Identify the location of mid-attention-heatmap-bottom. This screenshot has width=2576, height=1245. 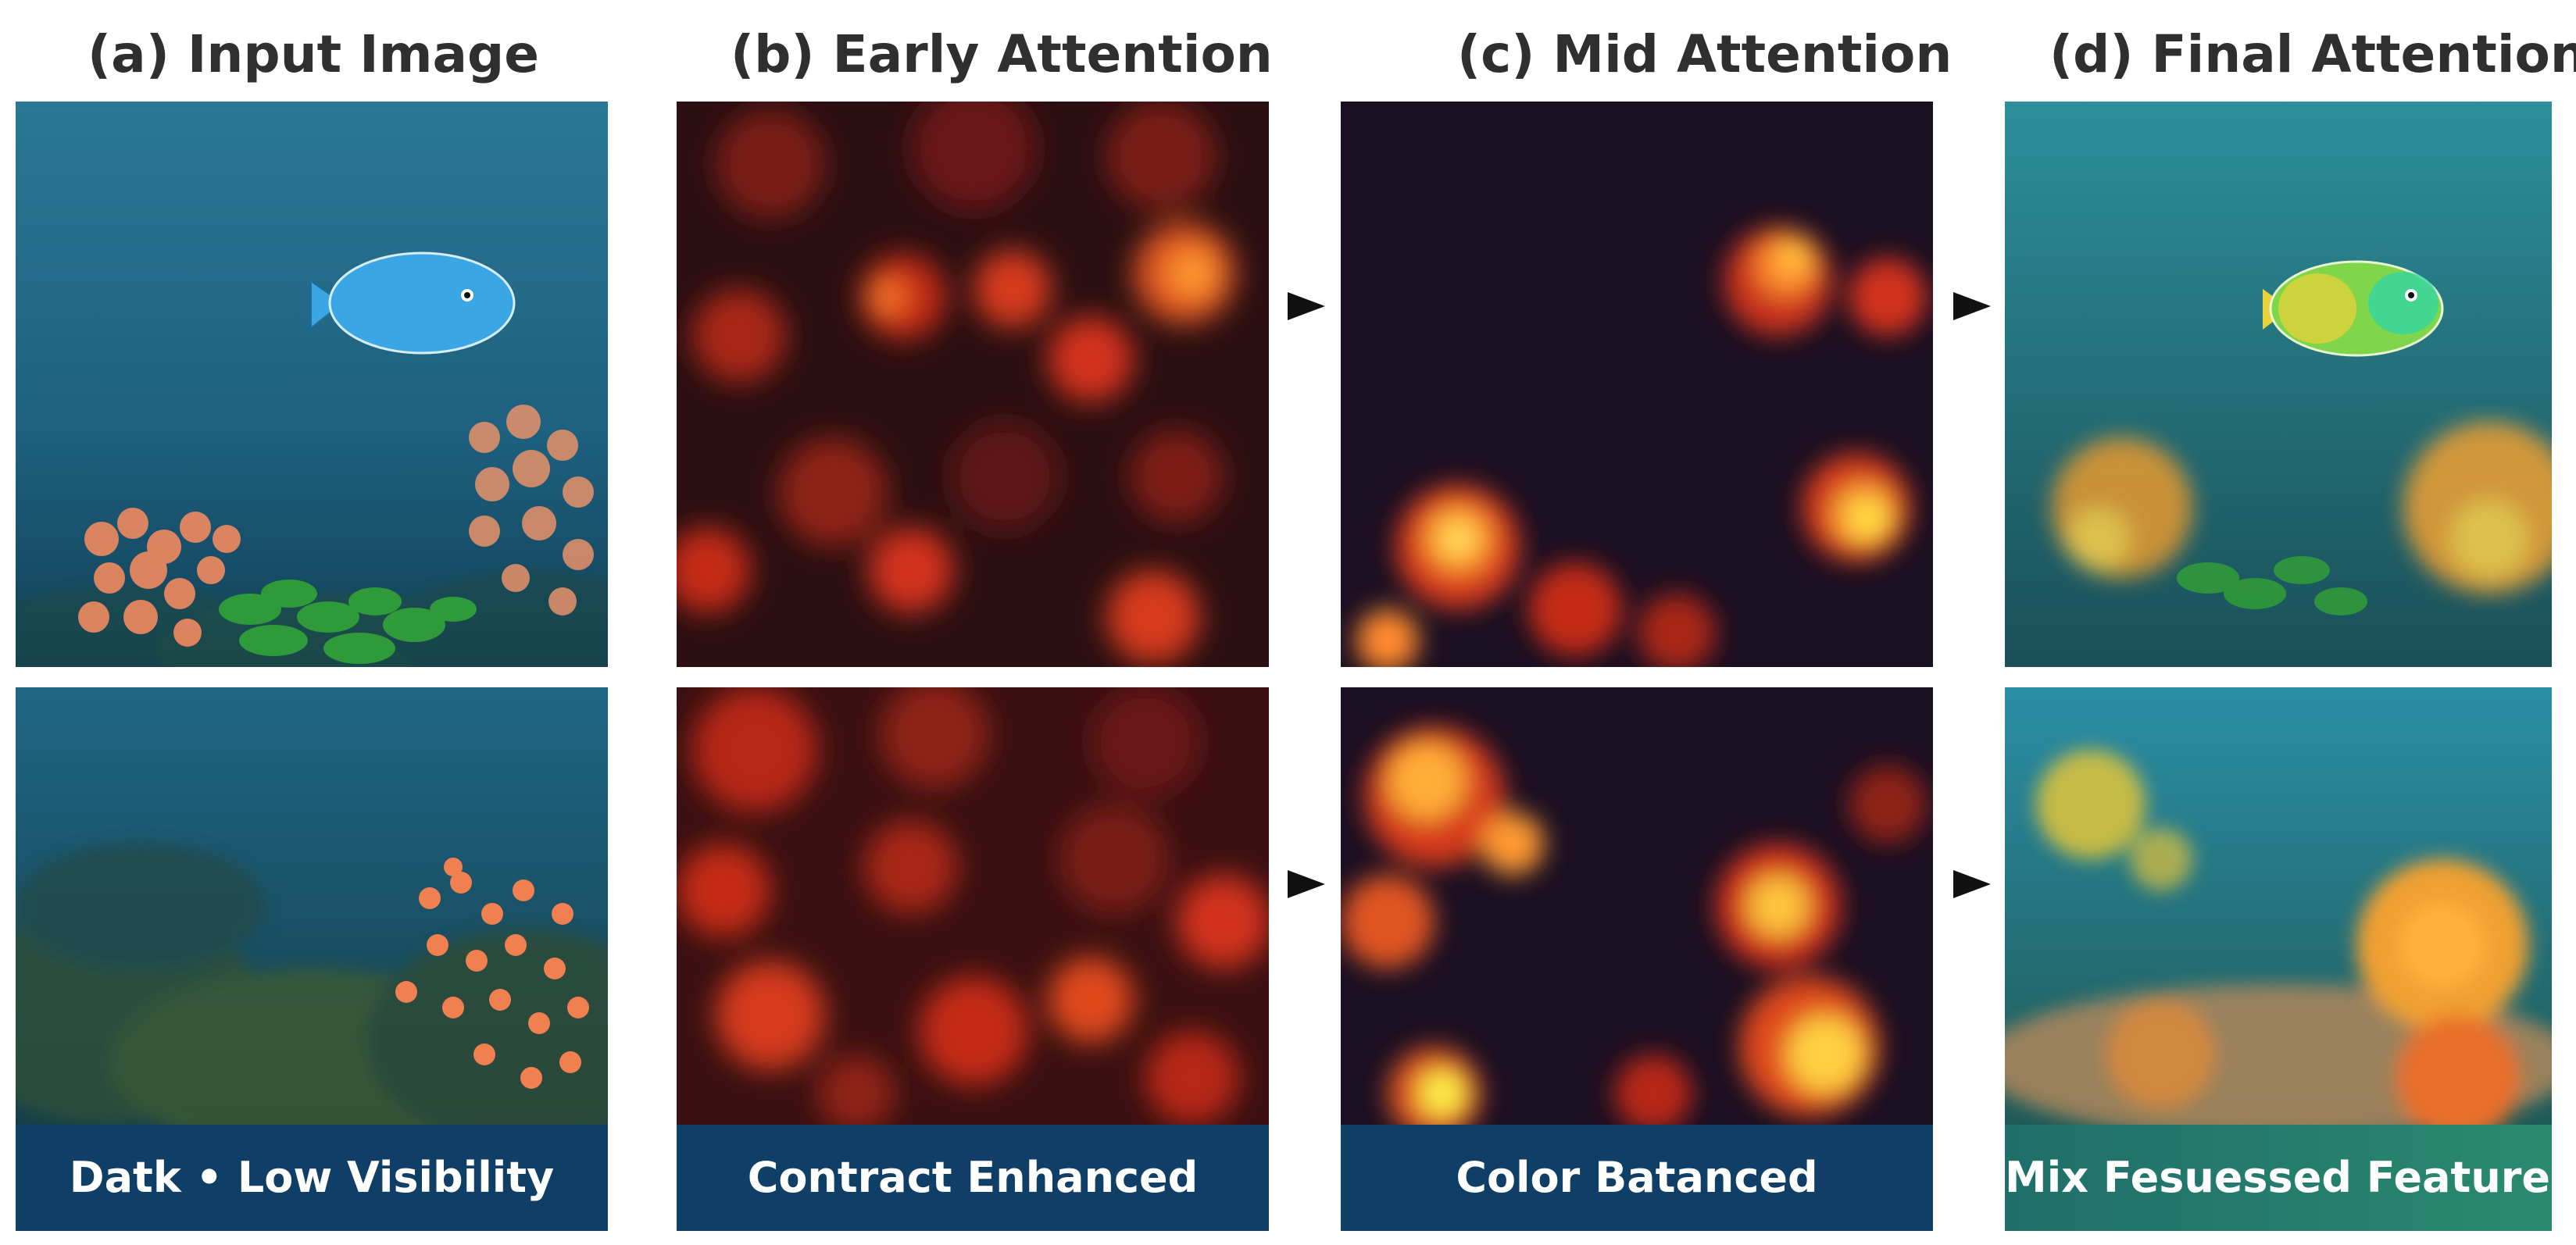
(1637, 906).